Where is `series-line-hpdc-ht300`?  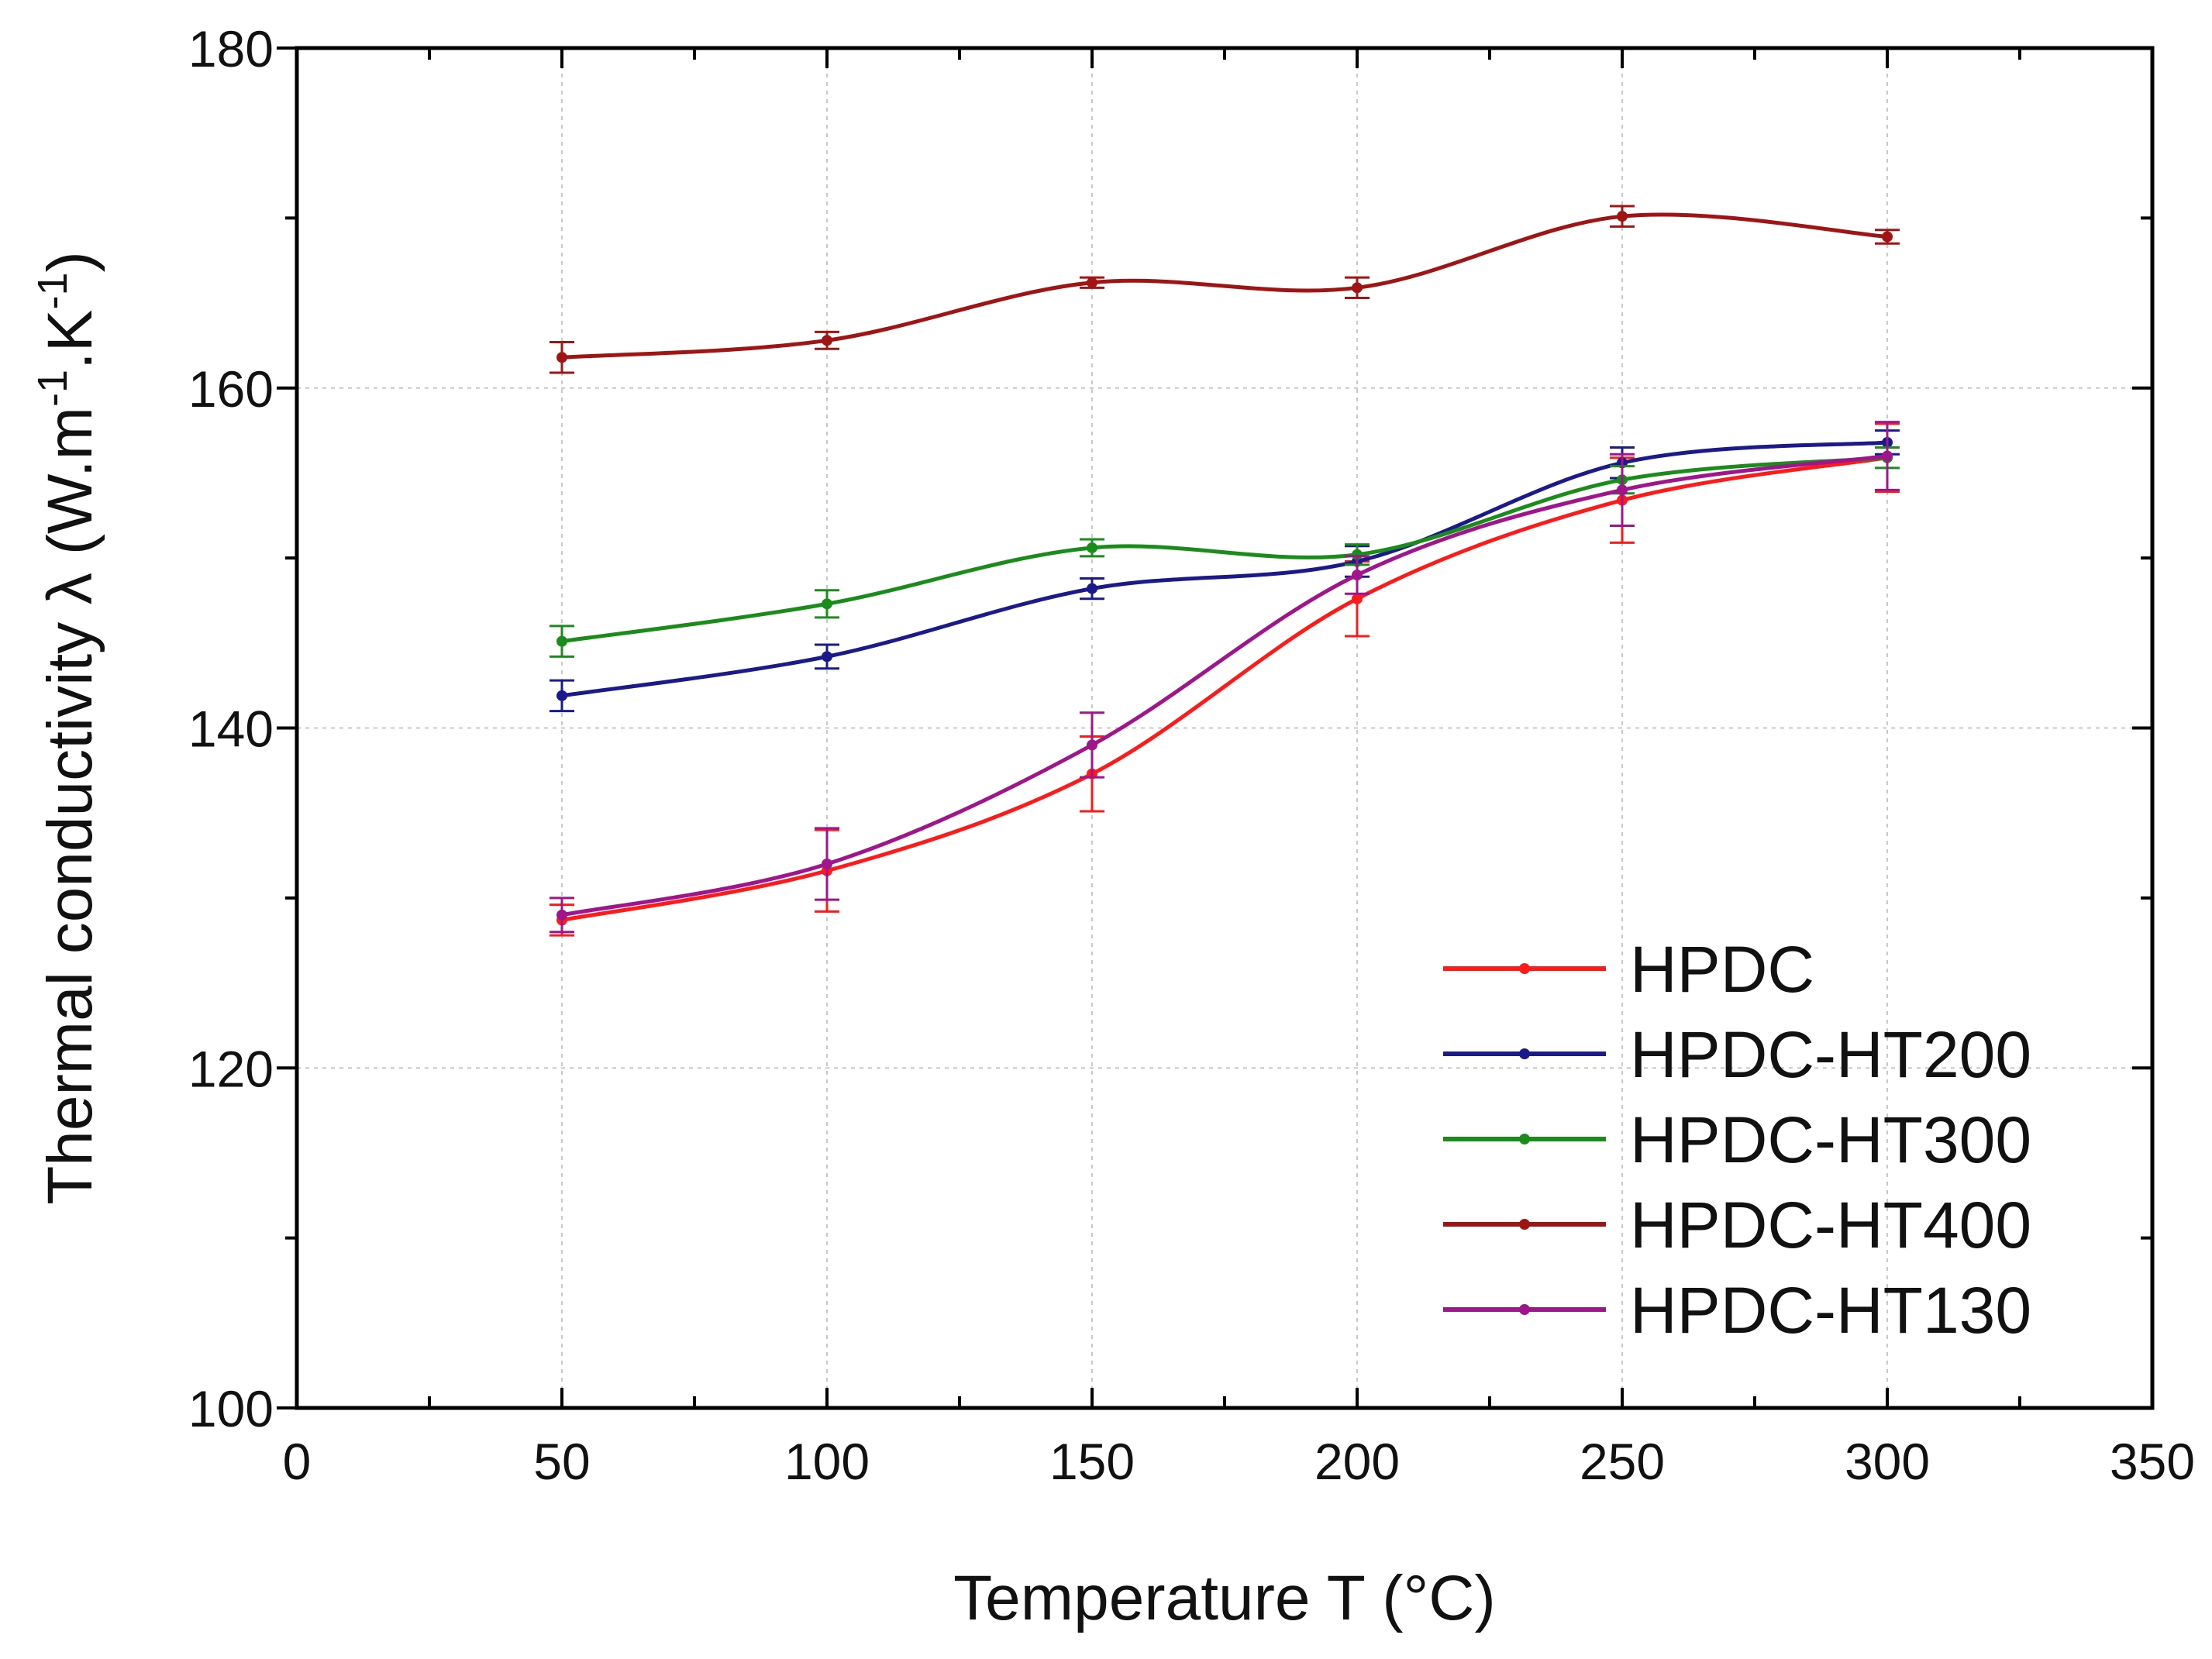 series-line-hpdc-ht300 is located at coordinates (1225, 550).